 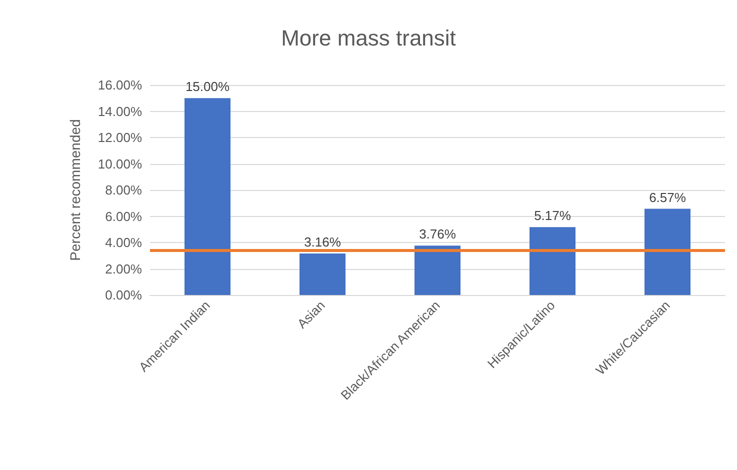 I want to click on data-label: 3.76%, so click(x=437, y=234).